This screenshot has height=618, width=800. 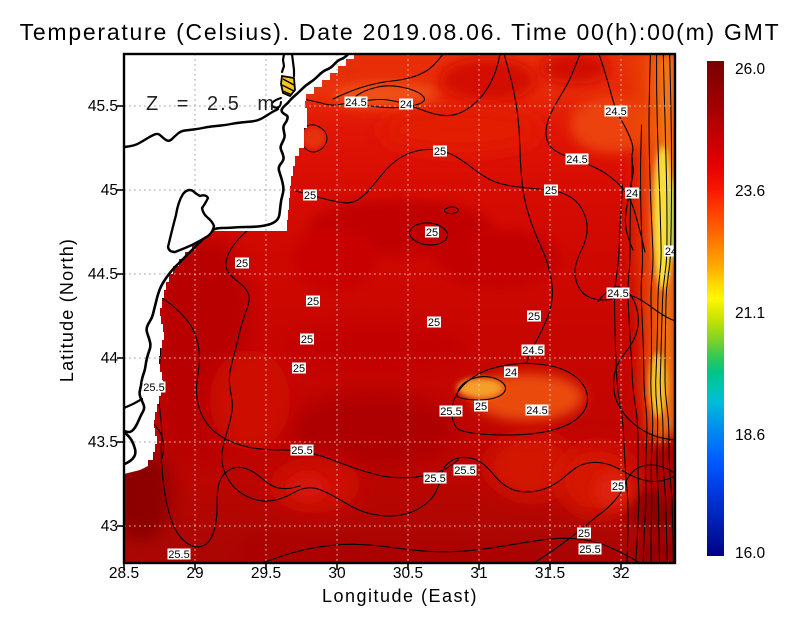 What do you see at coordinates (103, 442) in the screenshot?
I see `svg-text: 43.5` at bounding box center [103, 442].